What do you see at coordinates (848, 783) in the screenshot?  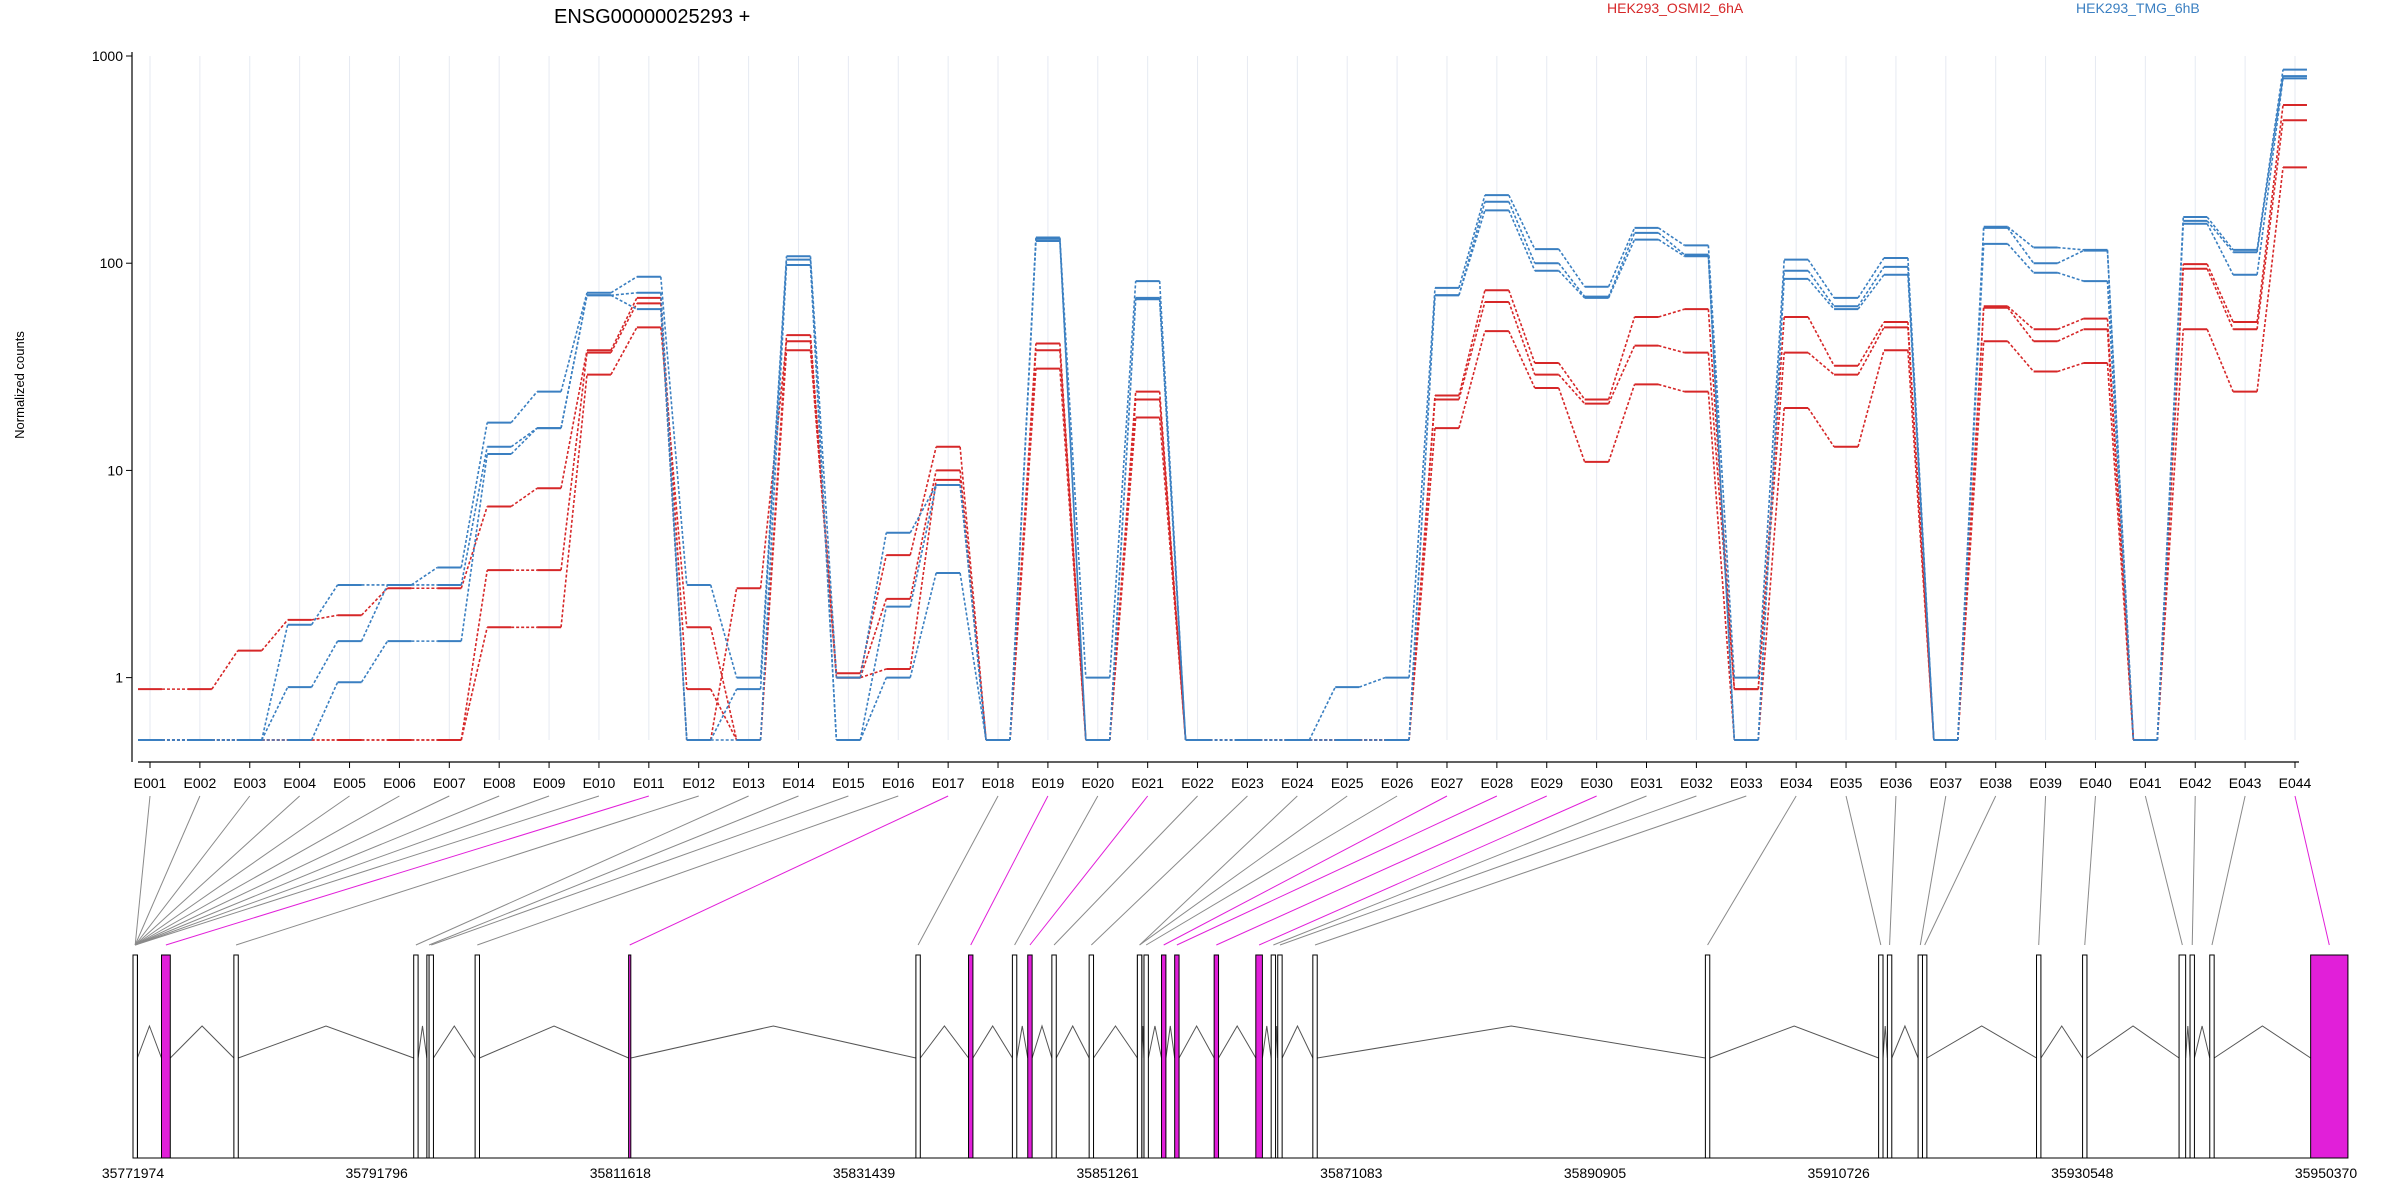 I see `x-tick-label: E015` at bounding box center [848, 783].